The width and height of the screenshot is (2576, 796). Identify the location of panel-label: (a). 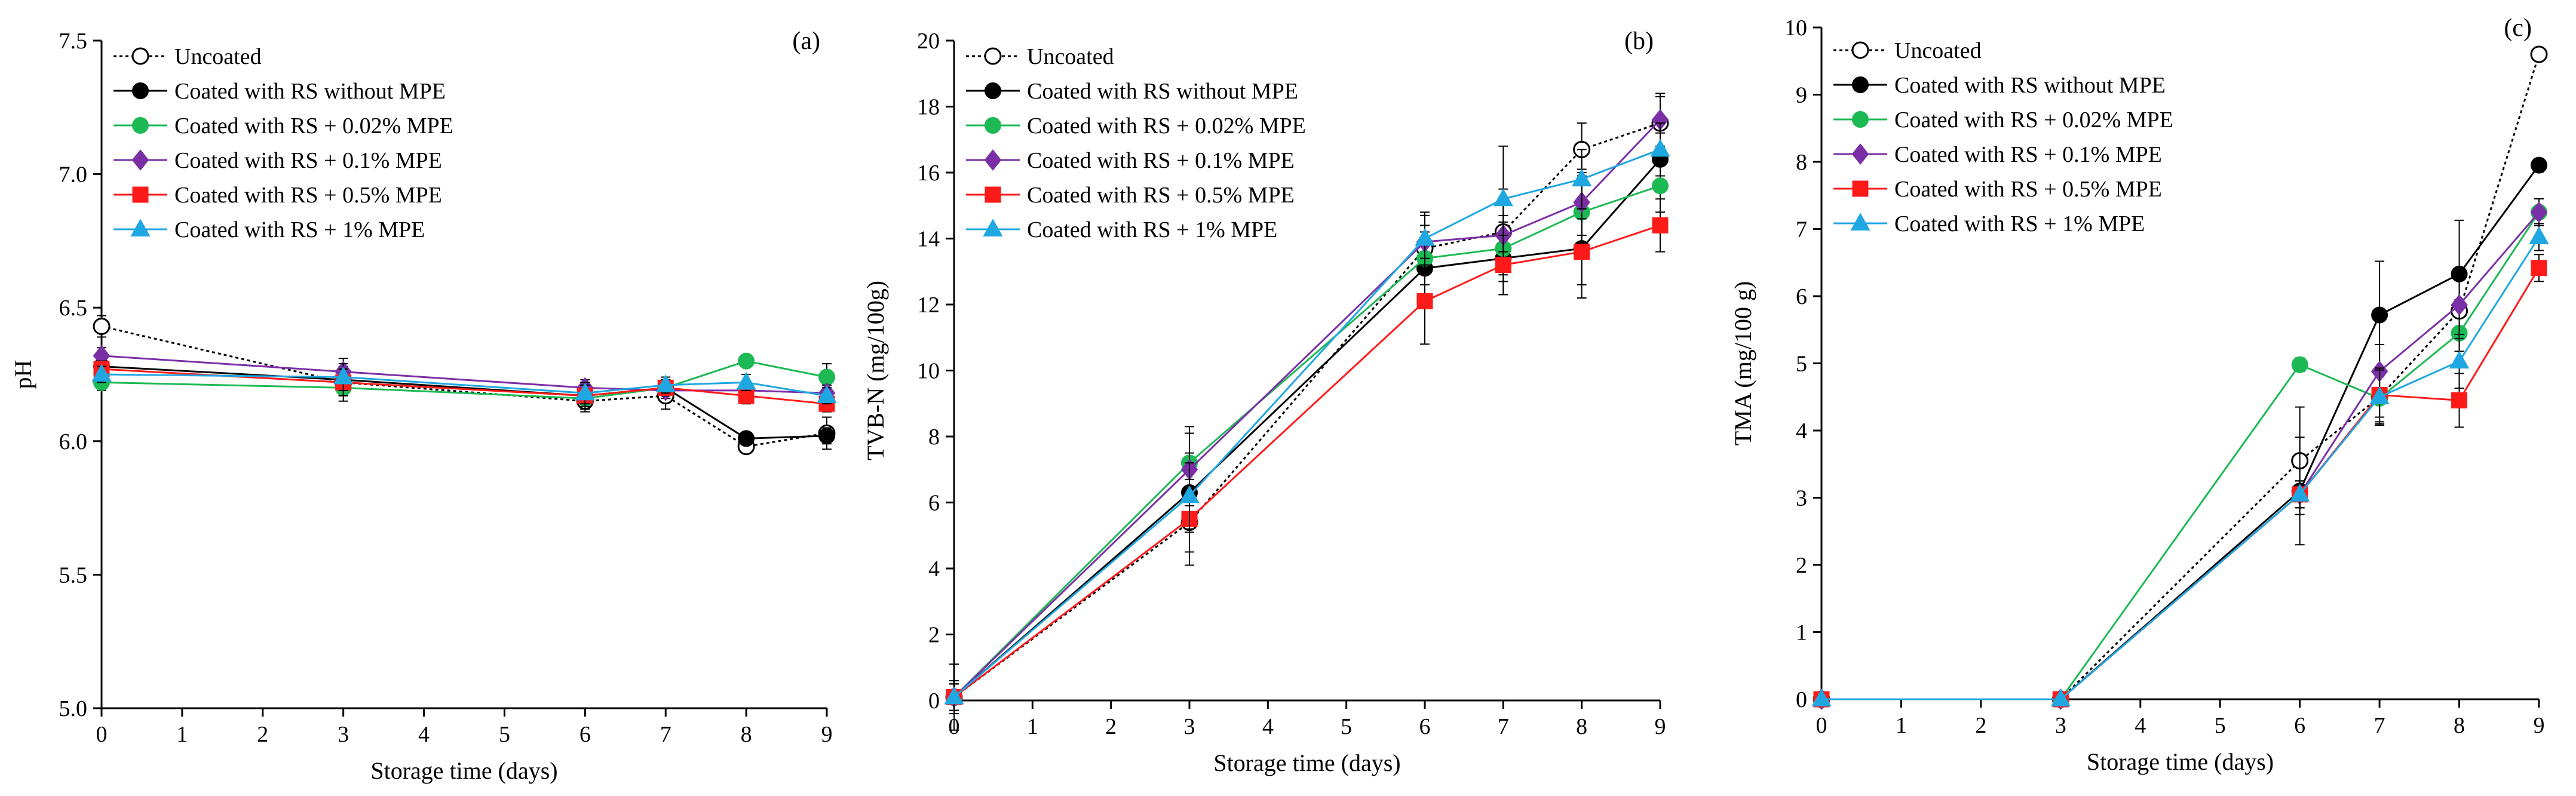
(806, 41).